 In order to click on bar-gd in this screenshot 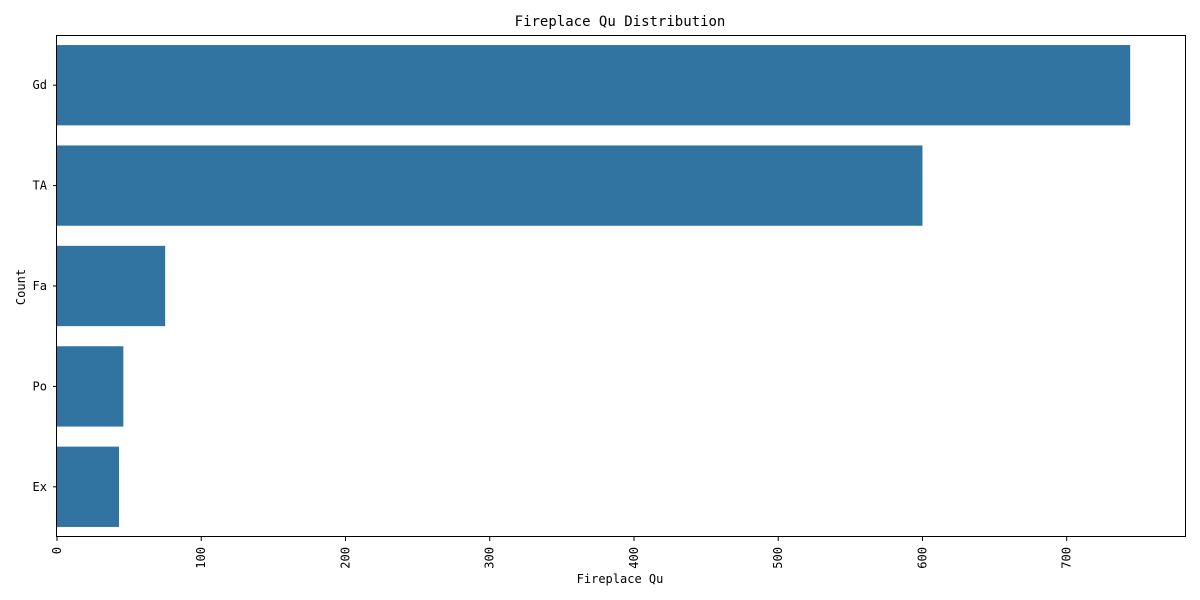, I will do `click(594, 85)`.